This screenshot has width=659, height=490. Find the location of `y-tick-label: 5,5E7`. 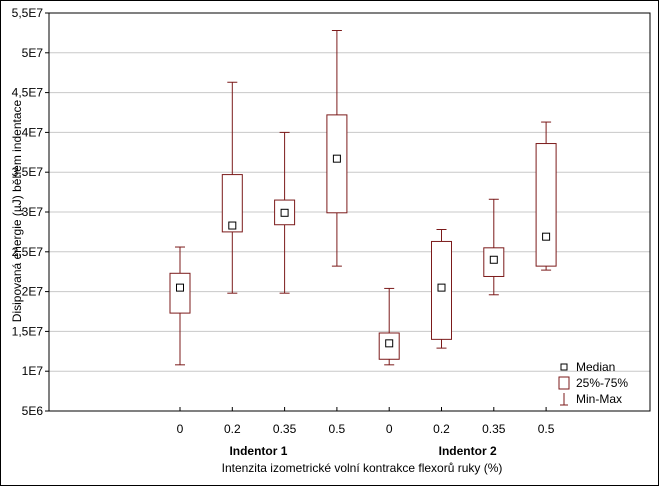

y-tick-label: 5,5E7 is located at coordinates (28, 13).